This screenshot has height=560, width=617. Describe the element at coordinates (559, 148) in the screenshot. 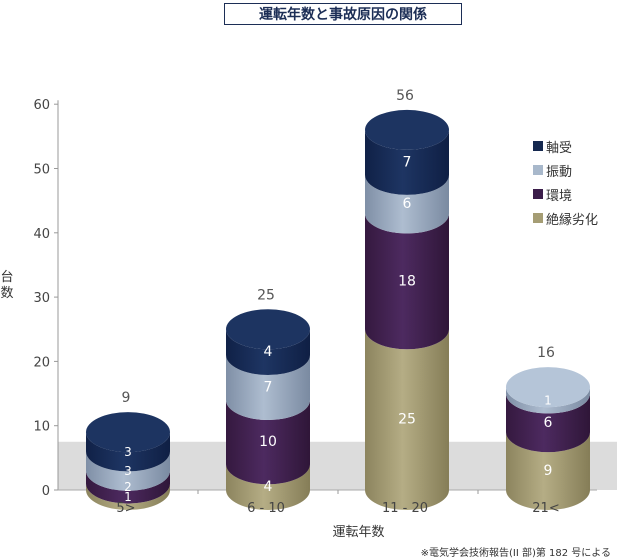

I see `legend-label: 軸受` at that location.